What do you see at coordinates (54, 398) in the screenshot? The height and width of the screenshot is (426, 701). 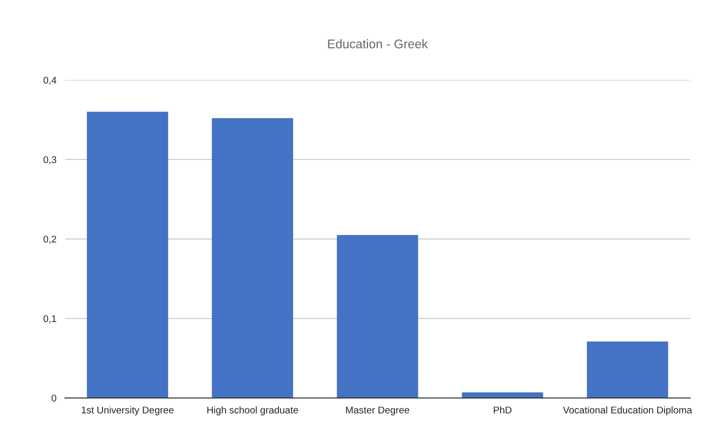 I see `y-tick-label: 0` at bounding box center [54, 398].